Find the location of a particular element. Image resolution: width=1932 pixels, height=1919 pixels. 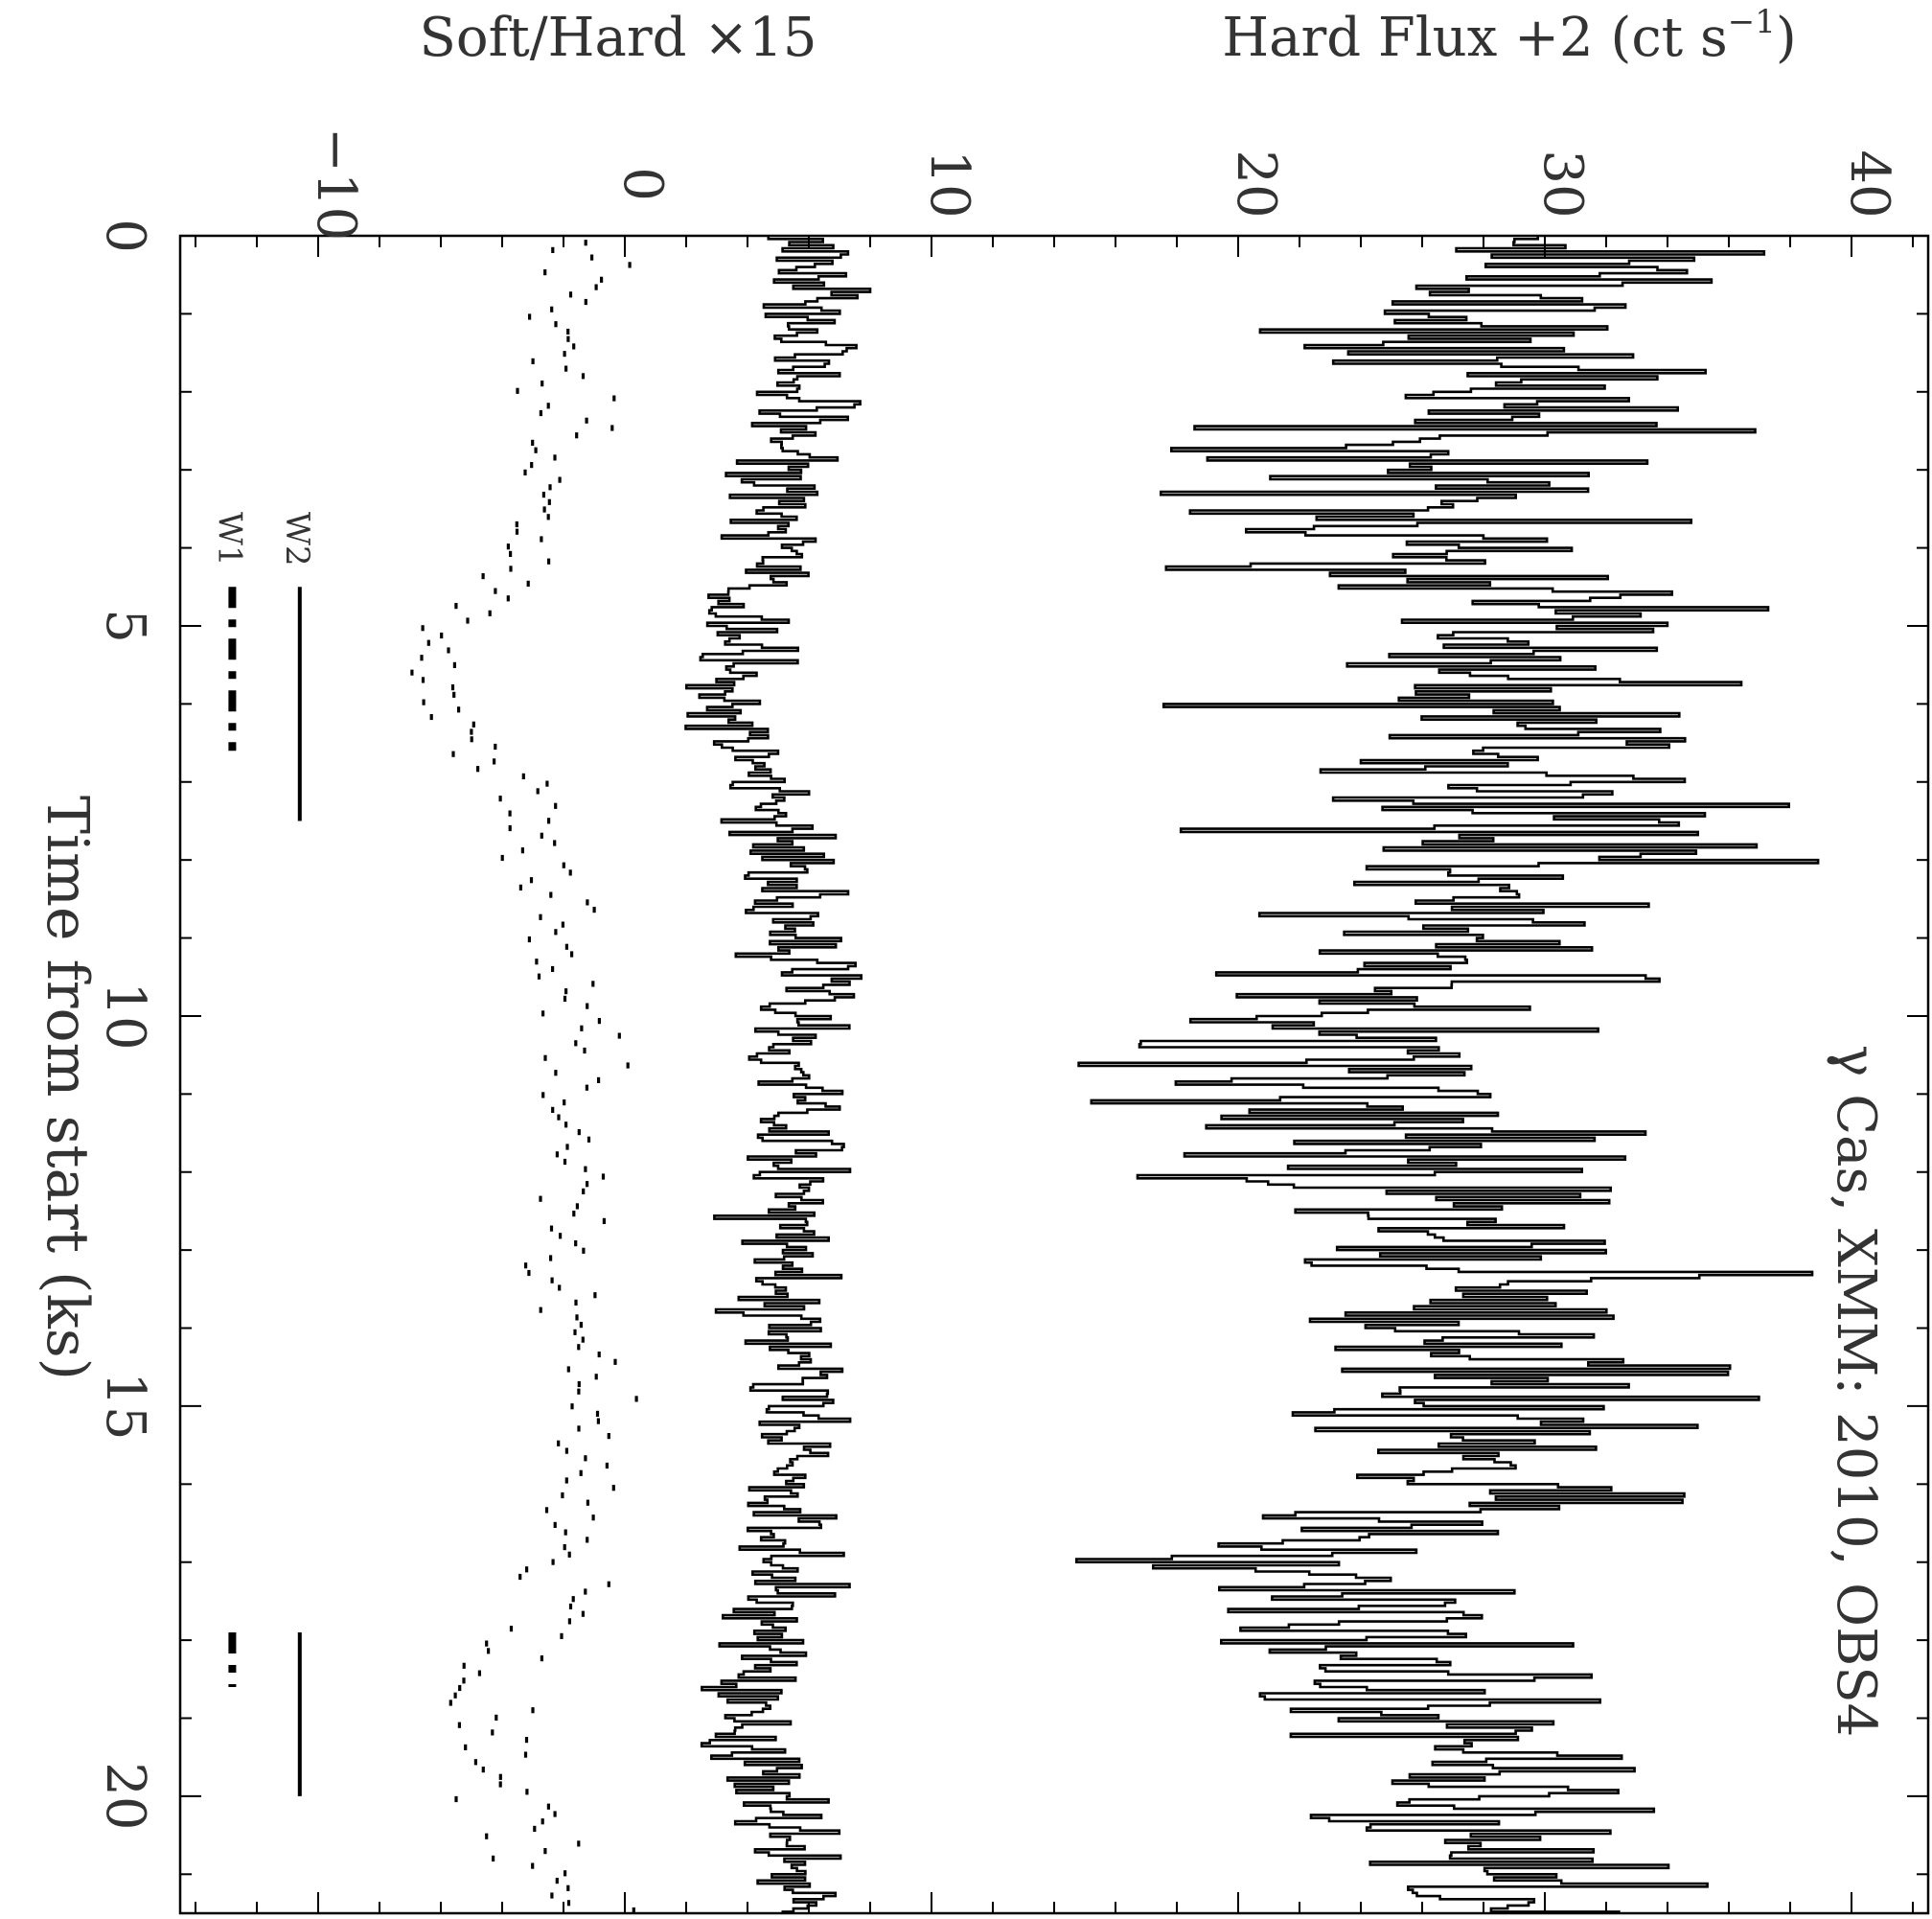

y-tick-label: 20 is located at coordinates (1256, 184).